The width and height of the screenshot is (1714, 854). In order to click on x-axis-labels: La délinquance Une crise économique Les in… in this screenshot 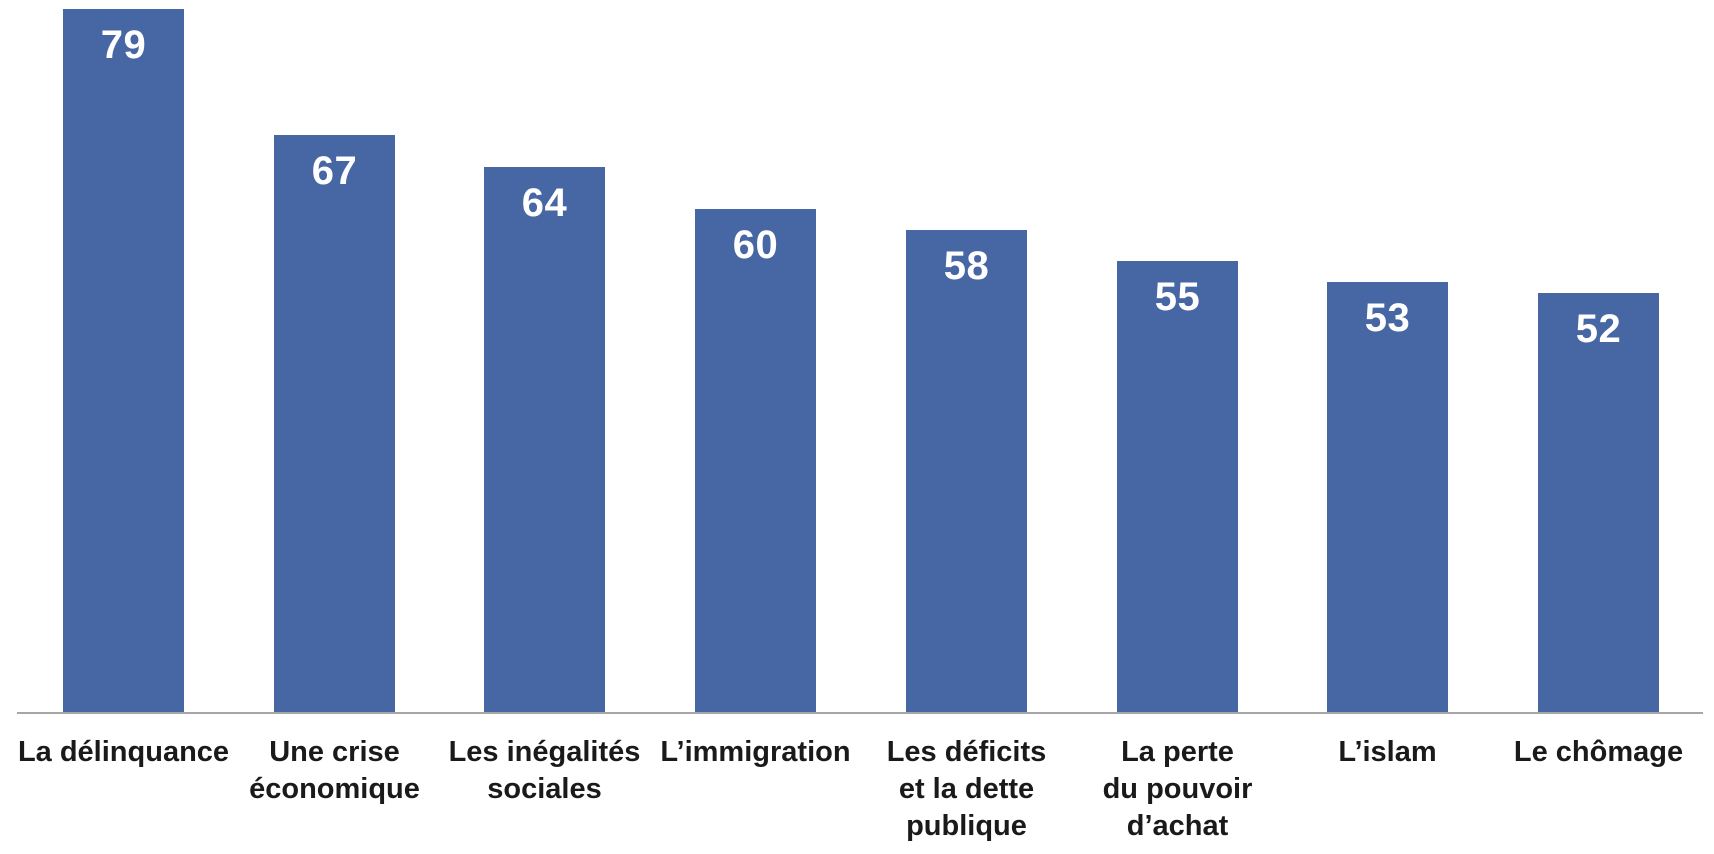, I will do `click(857, 794)`.